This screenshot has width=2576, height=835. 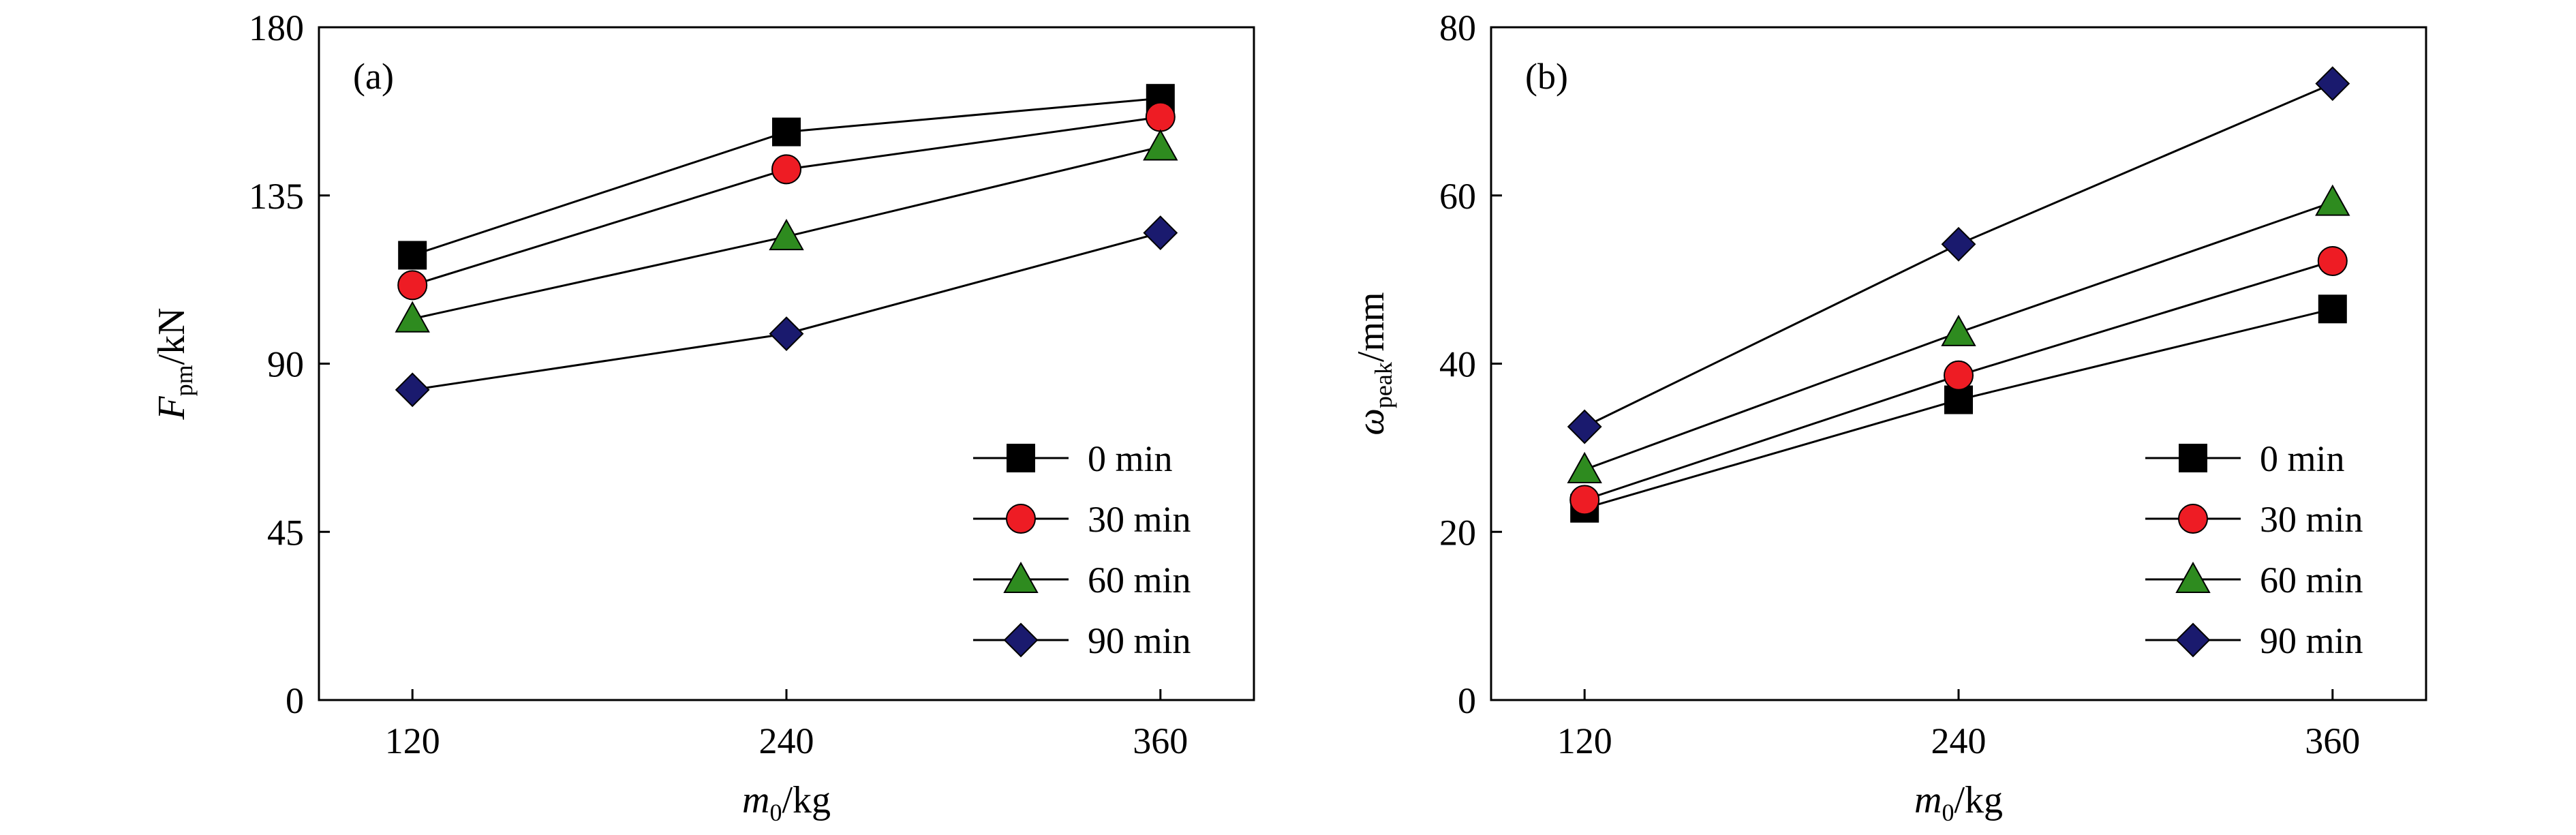 What do you see at coordinates (1546, 76) in the screenshot?
I see `panel-label: (b)` at bounding box center [1546, 76].